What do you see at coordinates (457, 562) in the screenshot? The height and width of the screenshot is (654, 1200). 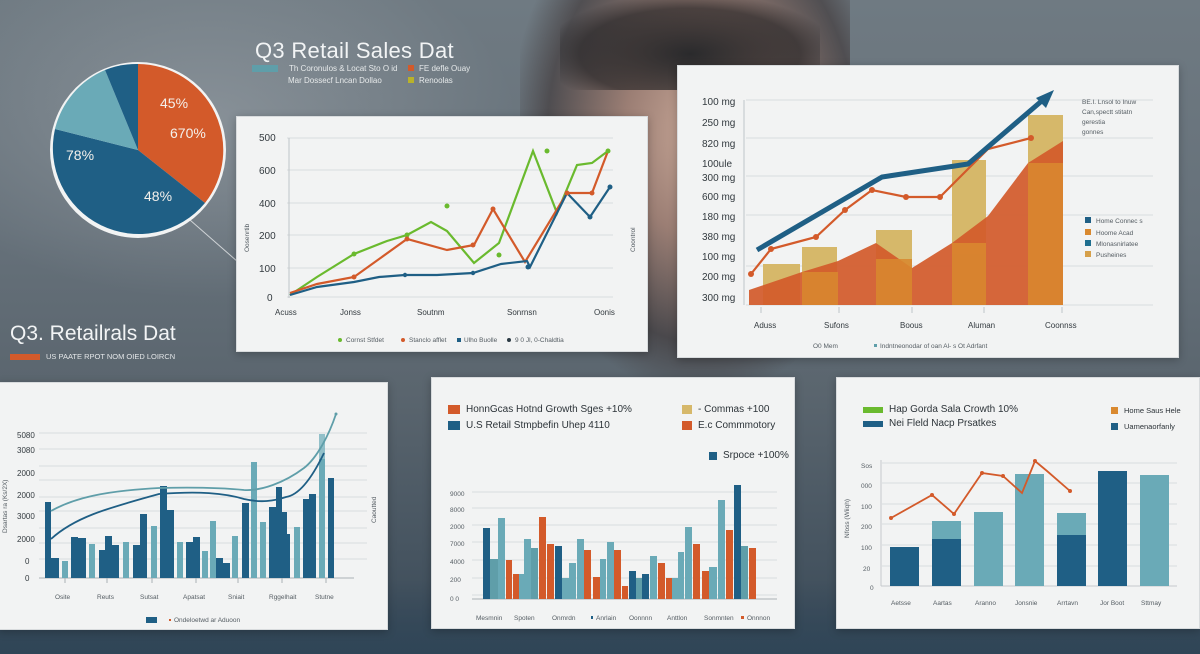 I see `y-tick: 4000` at bounding box center [457, 562].